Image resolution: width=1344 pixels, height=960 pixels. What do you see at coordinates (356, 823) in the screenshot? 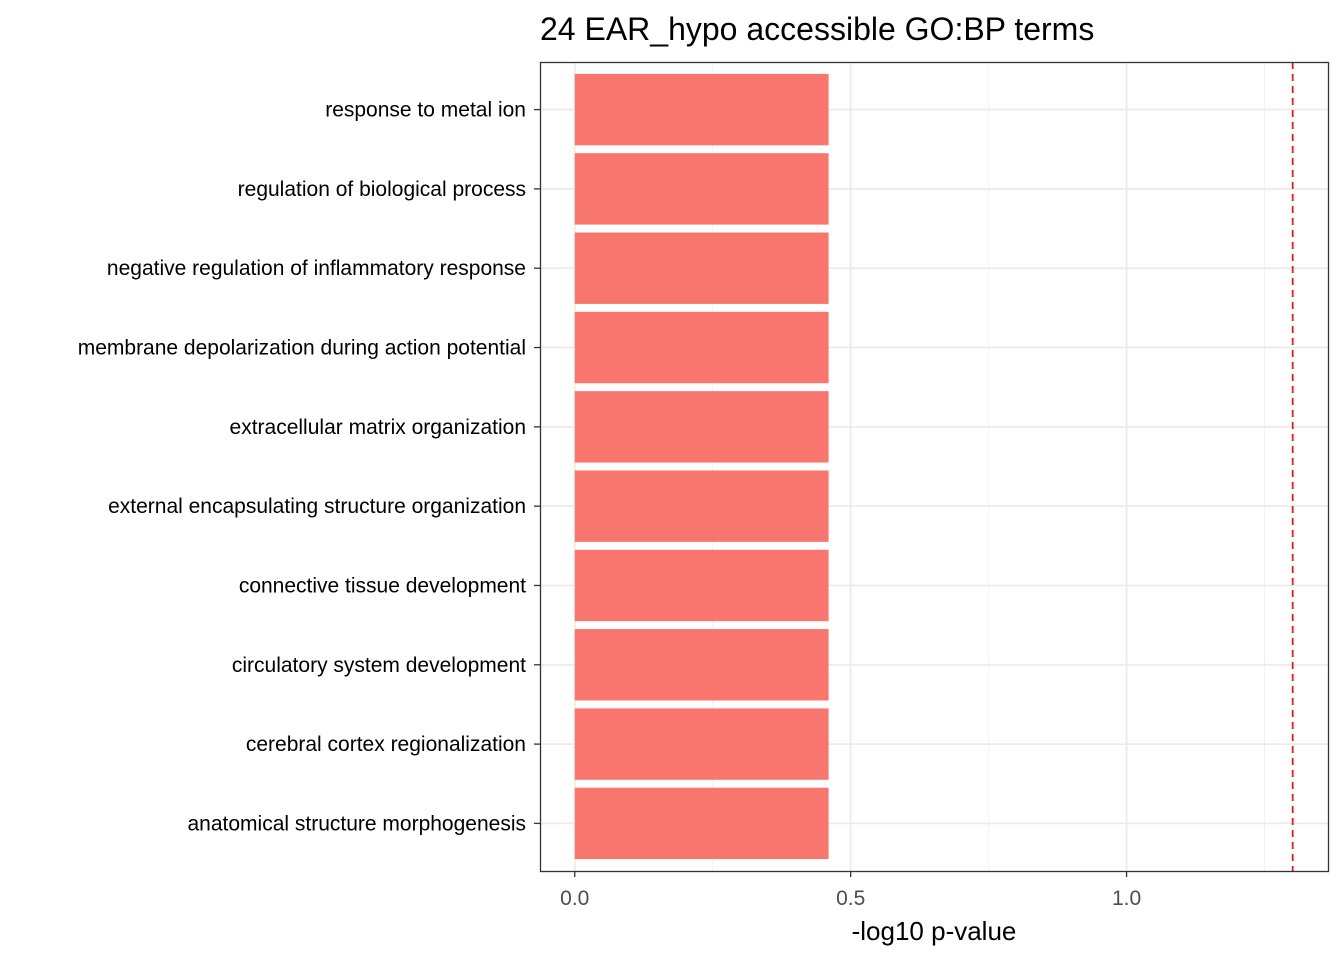
I see `category-label: anatomical structure morphogenesis` at bounding box center [356, 823].